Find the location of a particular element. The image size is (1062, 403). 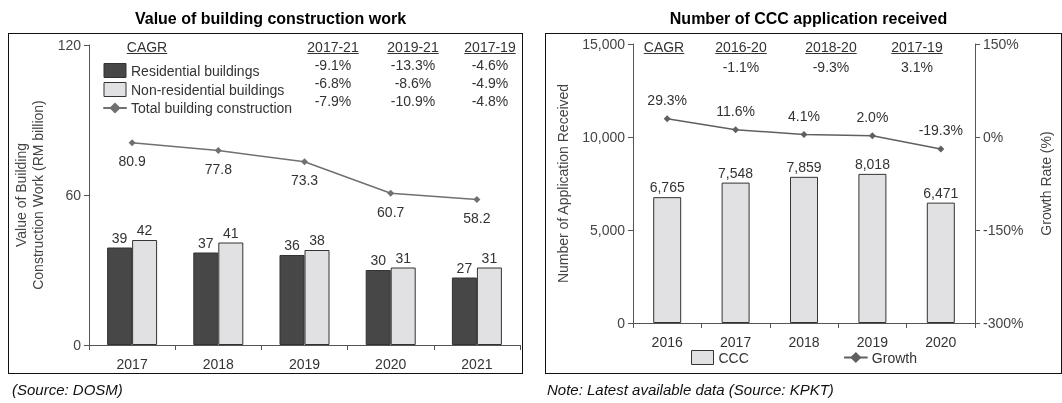

y-axis-title: Value of Building Construction Work (RM billion) is located at coordinates (30, 195).